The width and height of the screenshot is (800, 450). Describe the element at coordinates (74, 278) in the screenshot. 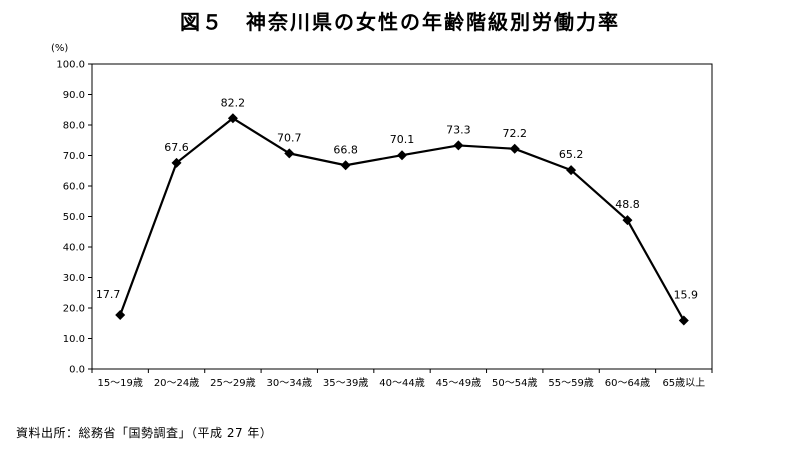

I see `y-tick-label: 30.0` at that location.